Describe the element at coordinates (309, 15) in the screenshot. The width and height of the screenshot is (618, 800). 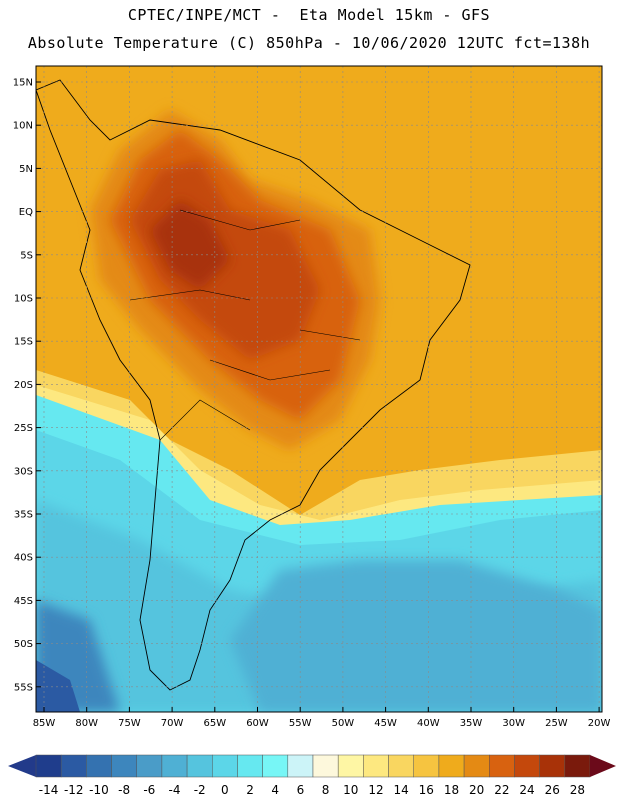
I see `map-title-line-1: CPTEC/INPE/MCT - Eta Model 15km - GFS` at that location.